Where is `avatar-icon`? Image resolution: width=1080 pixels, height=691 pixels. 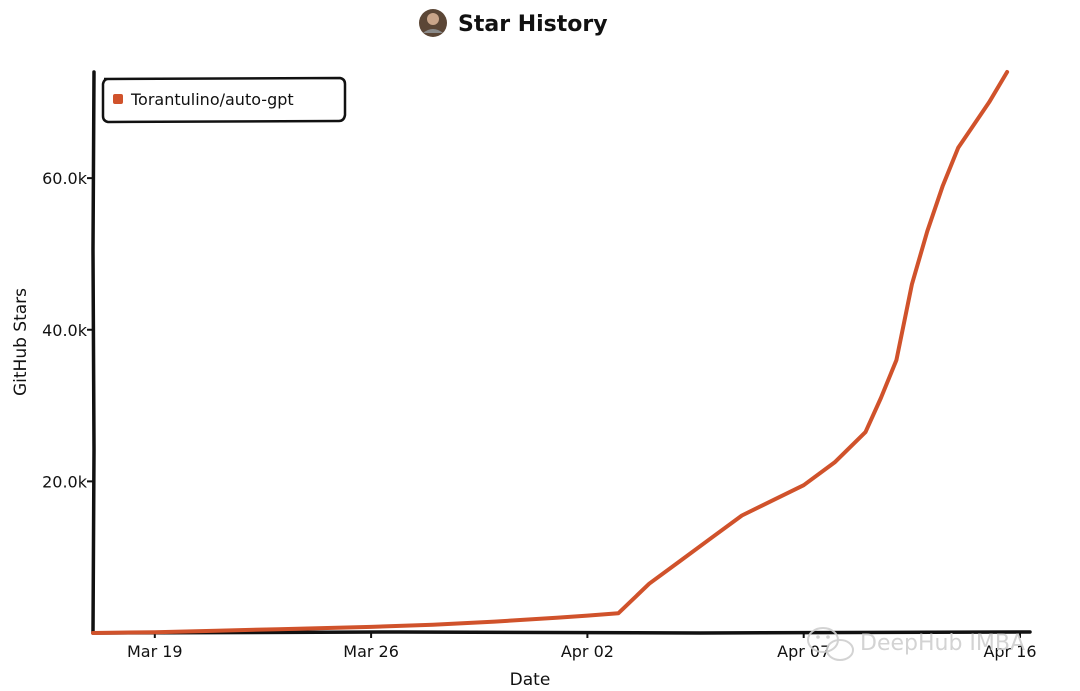
avatar-icon is located at coordinates (433, 23).